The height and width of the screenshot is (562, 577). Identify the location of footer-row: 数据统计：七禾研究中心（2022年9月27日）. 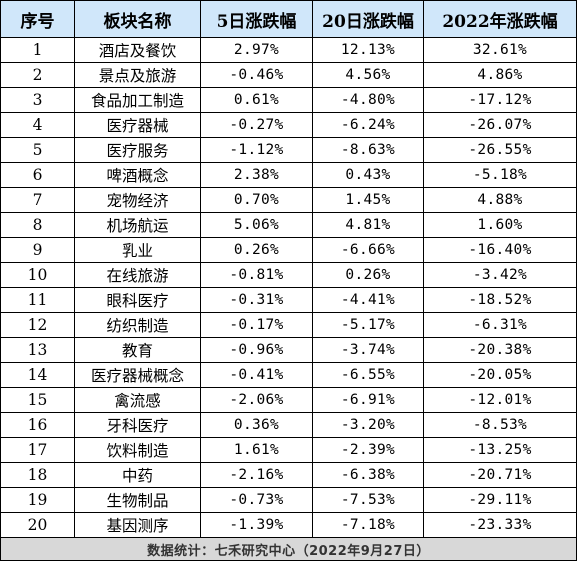
(288, 549).